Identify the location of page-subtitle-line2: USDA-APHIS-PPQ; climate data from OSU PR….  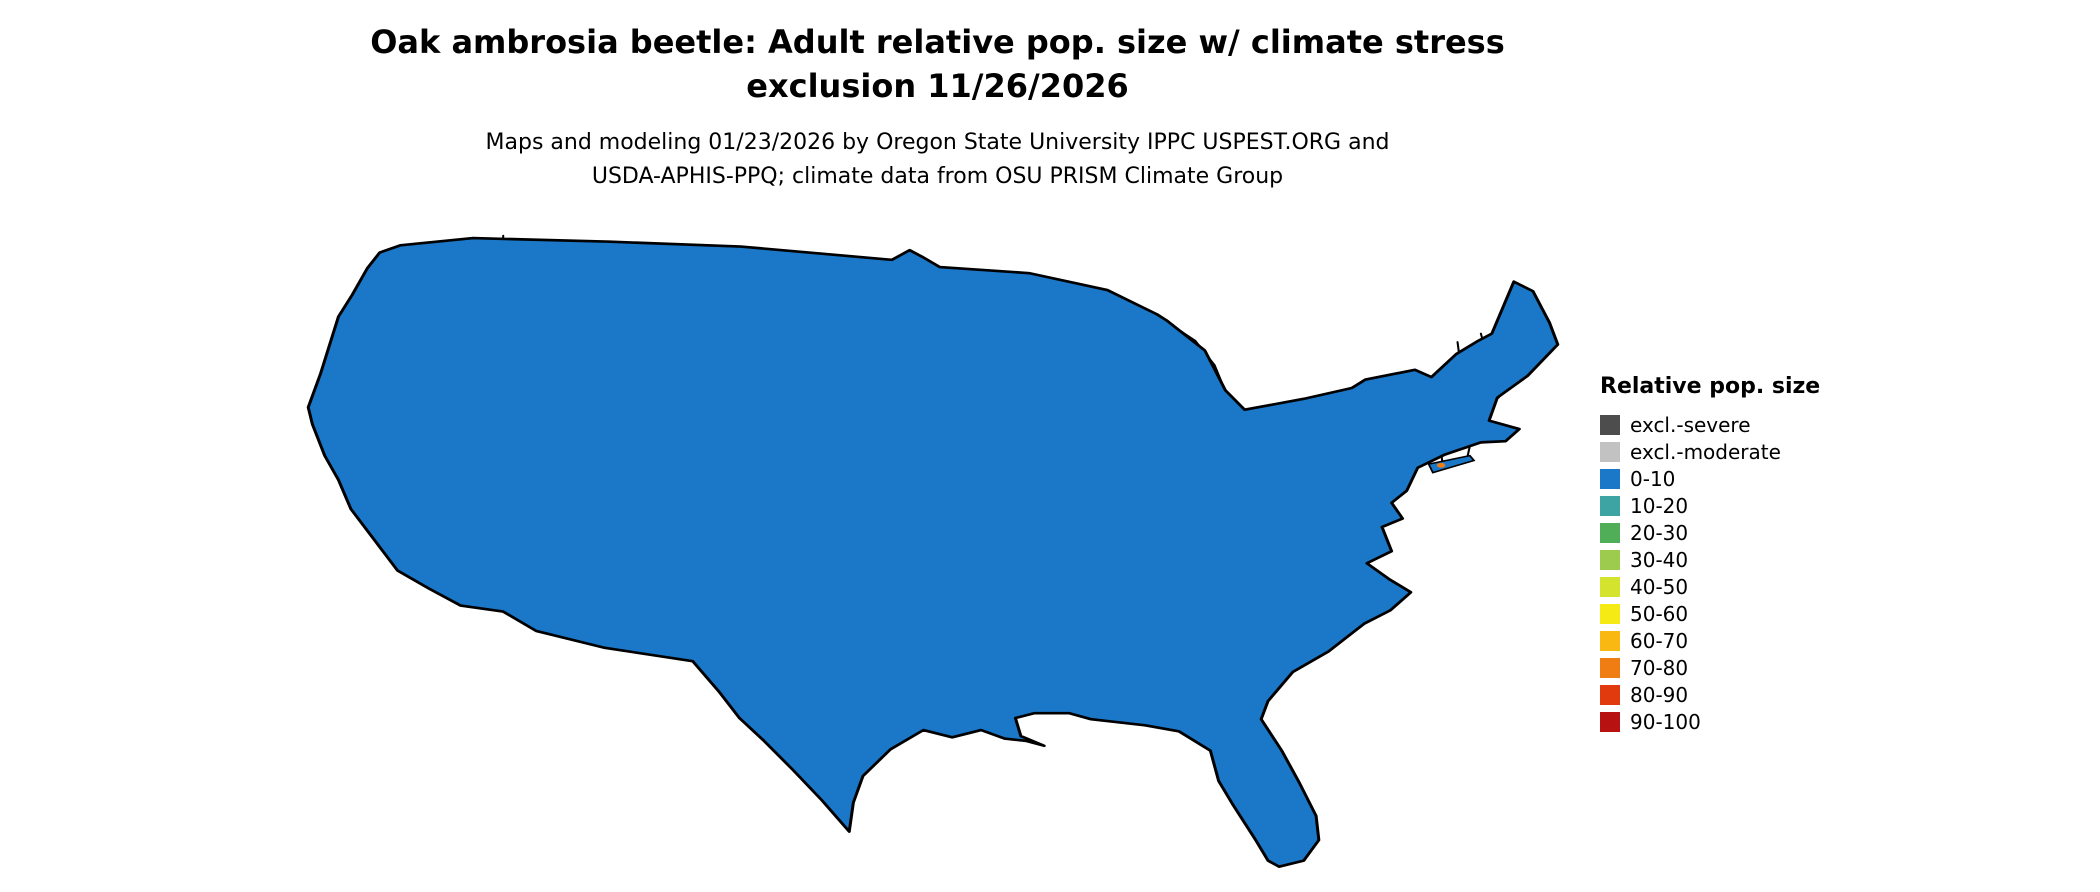
(937, 176).